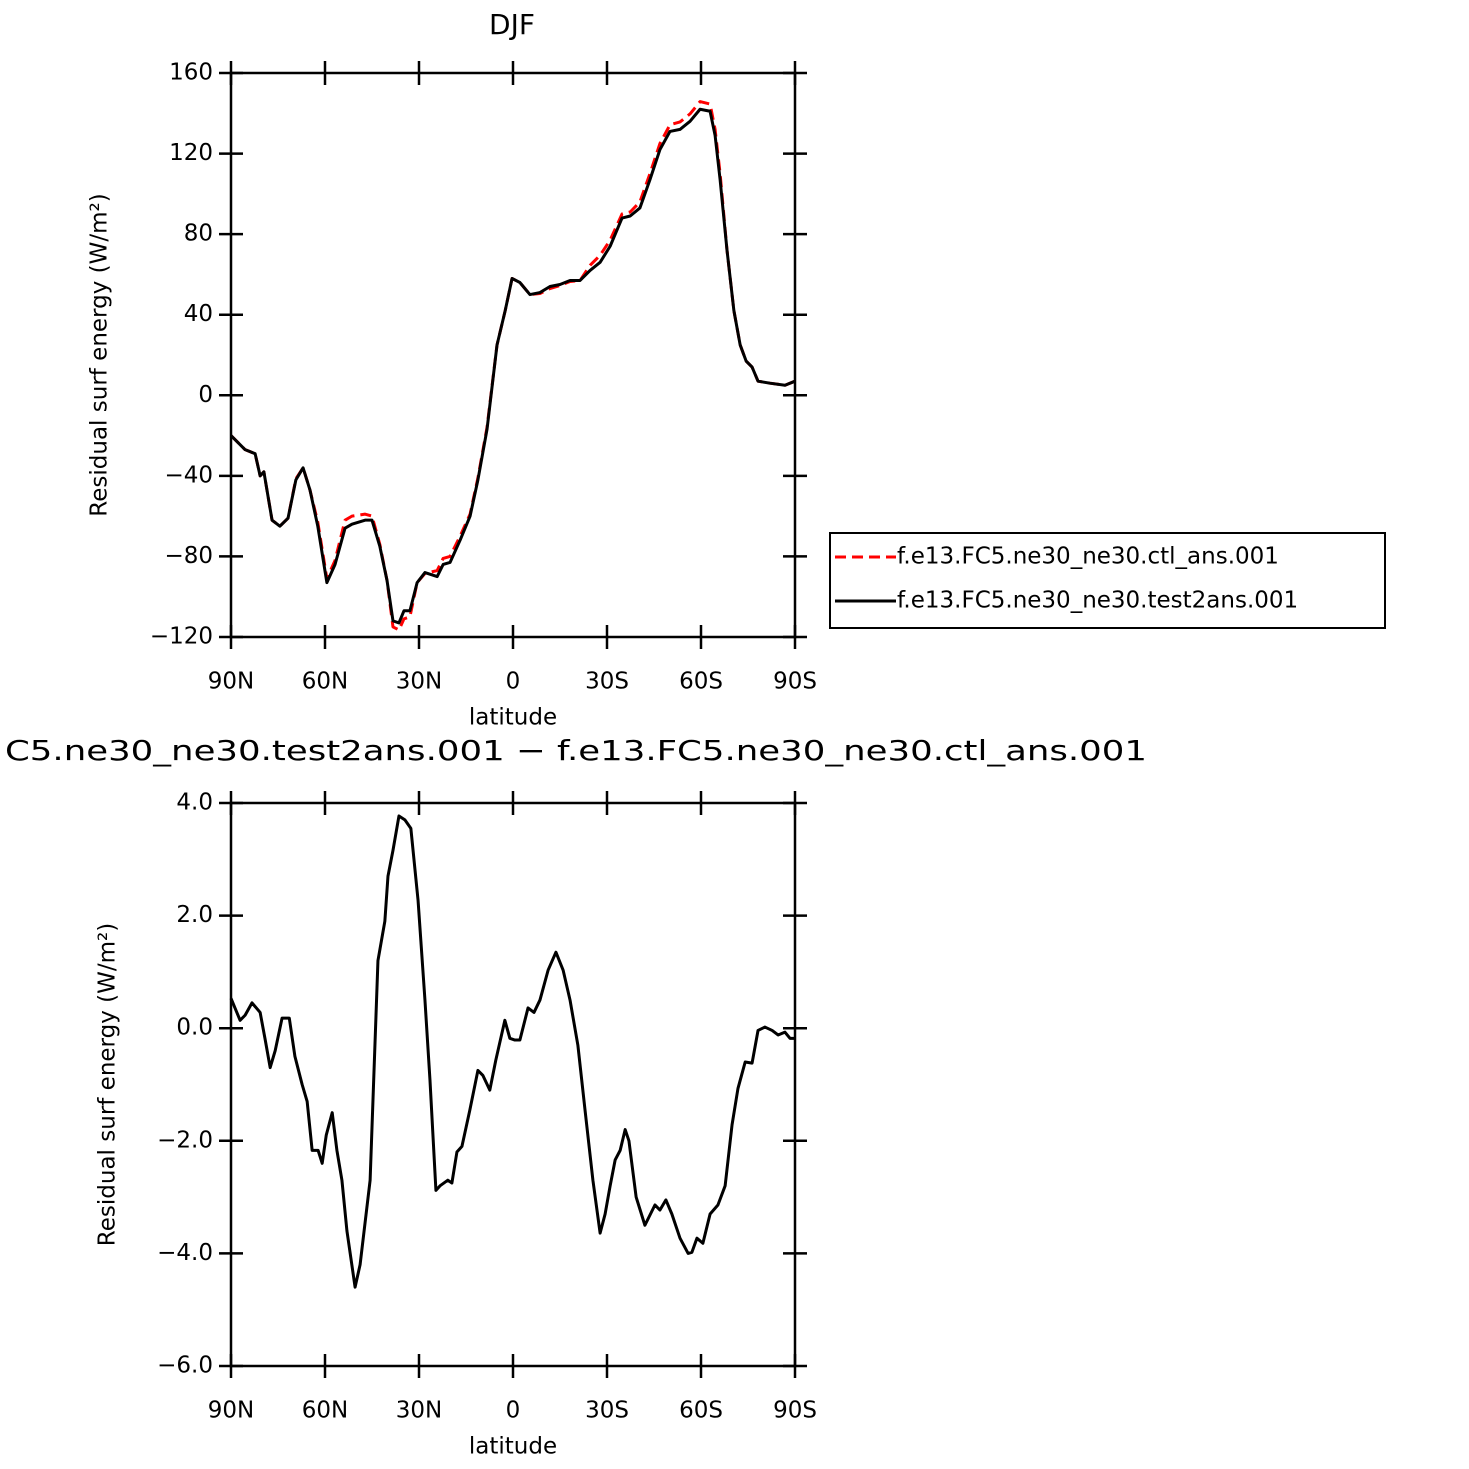 The height and width of the screenshot is (1469, 1469). What do you see at coordinates (1097, 601) in the screenshot?
I see `legend-label: f.e13.FC5.ne30_ne30.test2ans.001` at bounding box center [1097, 601].